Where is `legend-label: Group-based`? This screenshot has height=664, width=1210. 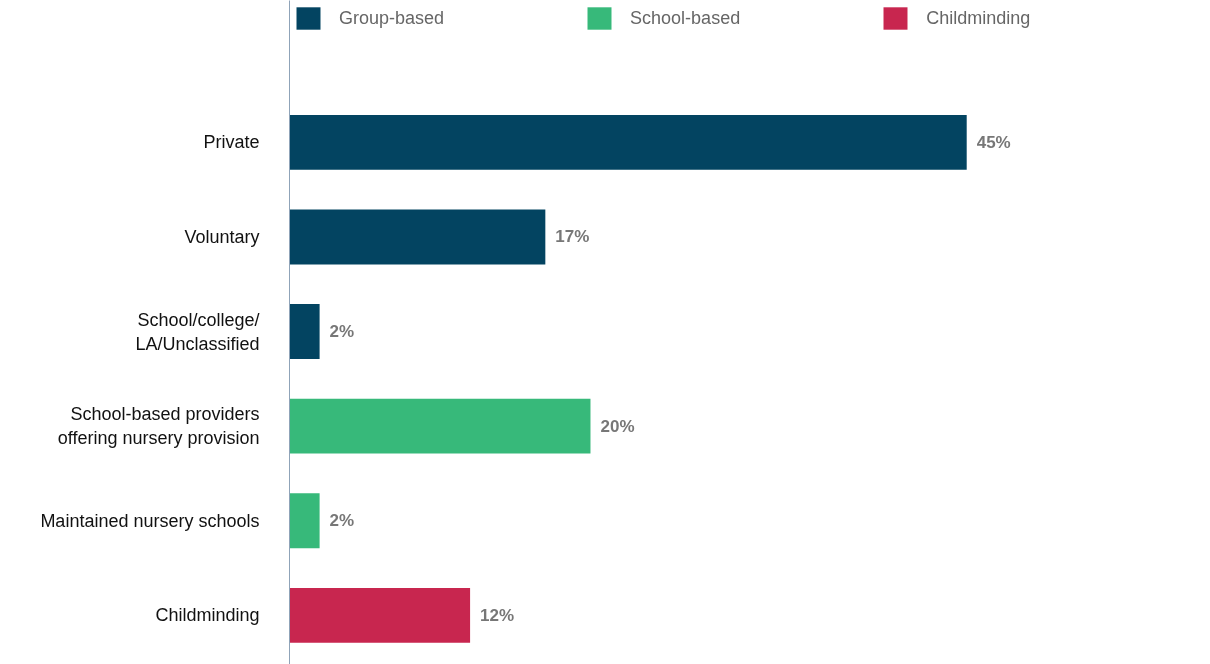
legend-label: Group-based is located at coordinates (392, 18).